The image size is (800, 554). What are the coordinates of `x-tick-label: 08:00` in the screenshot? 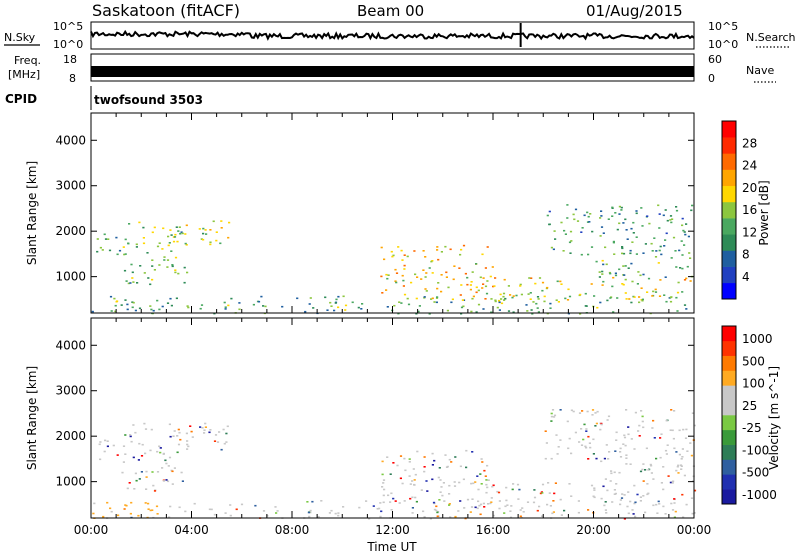 It's located at (292, 530).